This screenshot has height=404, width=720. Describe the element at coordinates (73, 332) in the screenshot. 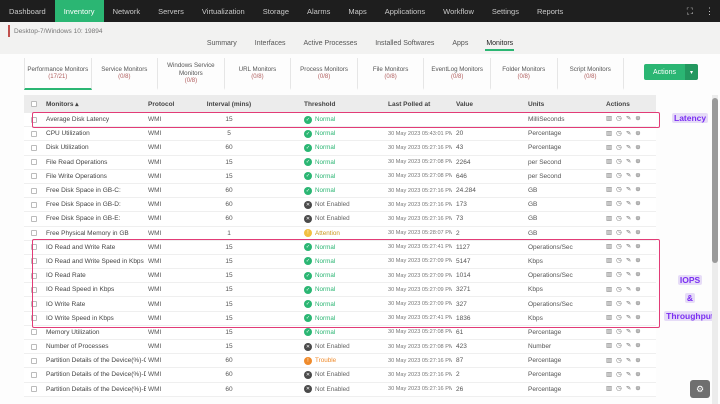

I see `monitor-name: Memory Utilization` at that location.